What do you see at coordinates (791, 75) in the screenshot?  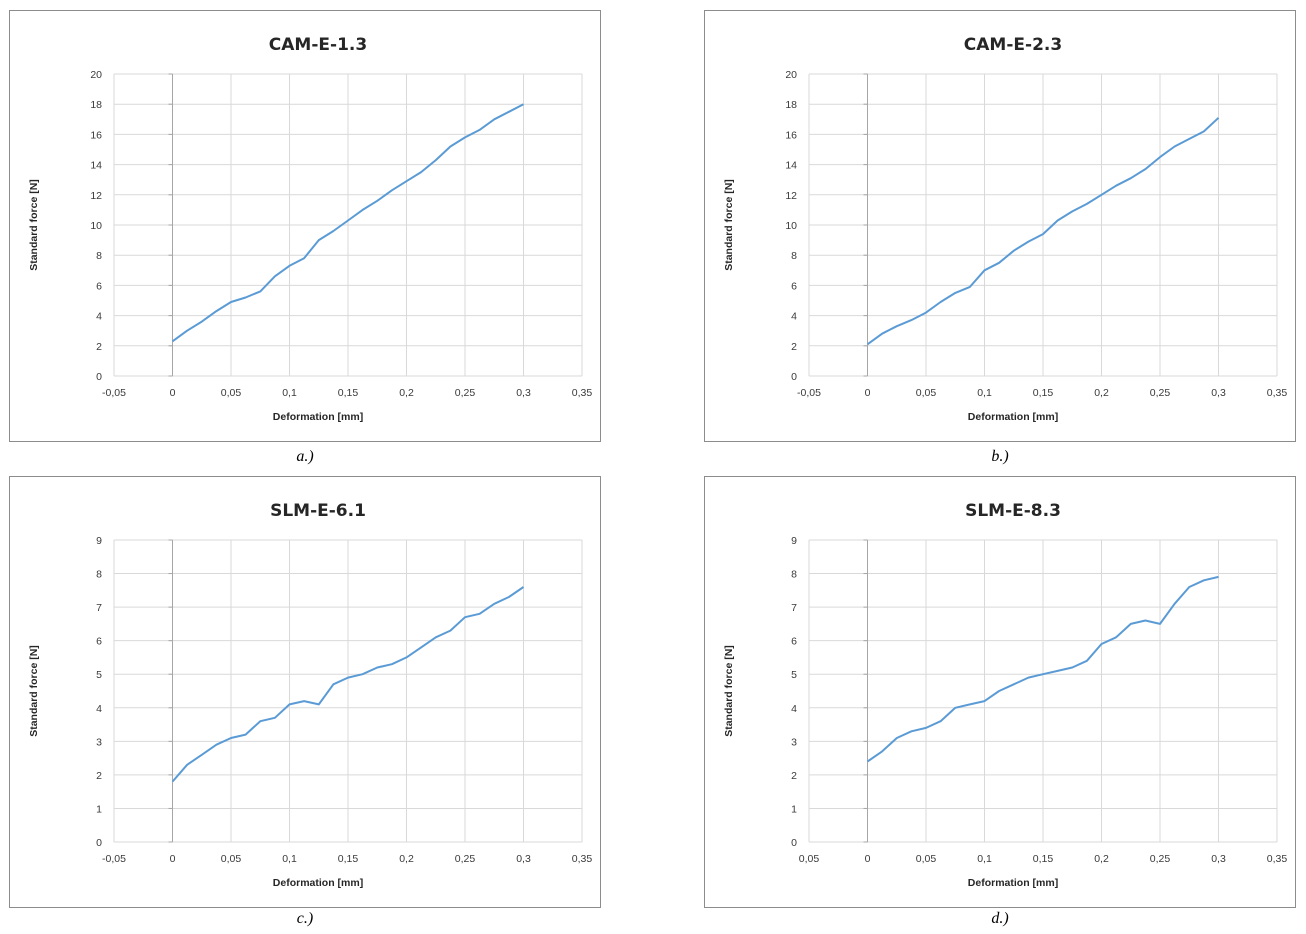 I see `y-tick-label: 20` at bounding box center [791, 75].